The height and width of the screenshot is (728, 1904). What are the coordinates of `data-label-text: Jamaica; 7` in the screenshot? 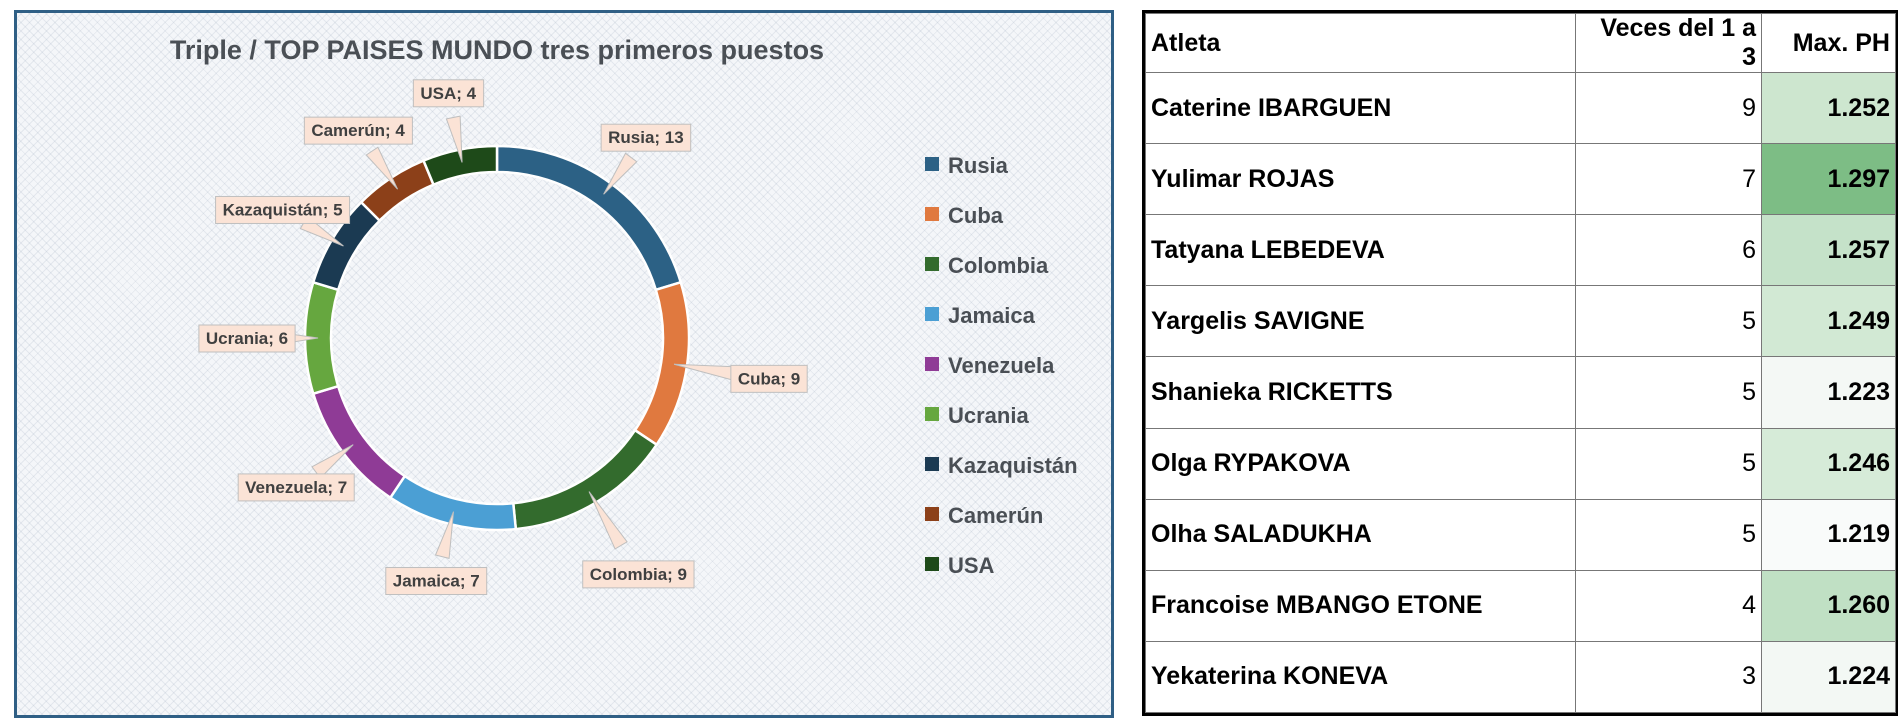 It's located at (436, 581).